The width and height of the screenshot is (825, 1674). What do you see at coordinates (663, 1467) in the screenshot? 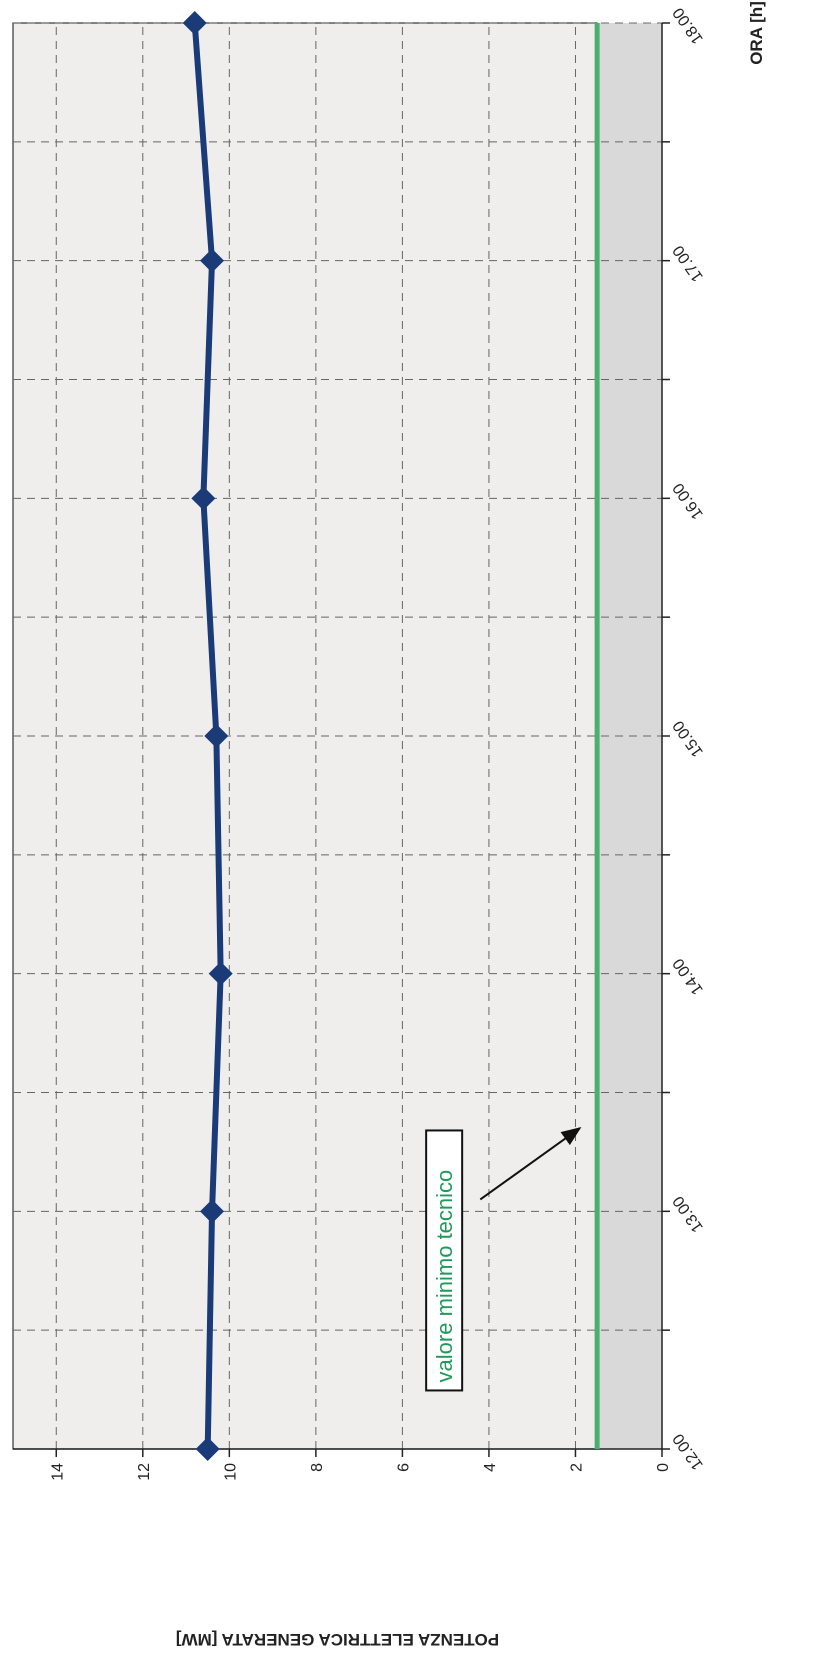
I see `y-tick-label: 0` at bounding box center [663, 1467].